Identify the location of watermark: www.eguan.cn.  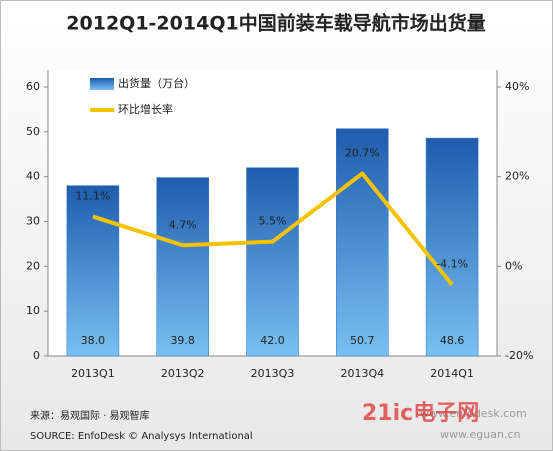
(480, 434).